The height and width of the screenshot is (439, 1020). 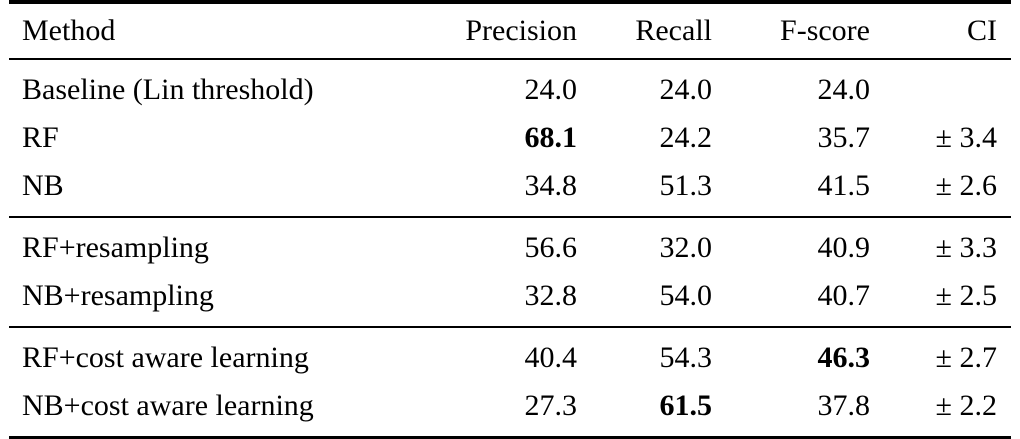 I want to click on cell-ci, so click(x=940, y=86).